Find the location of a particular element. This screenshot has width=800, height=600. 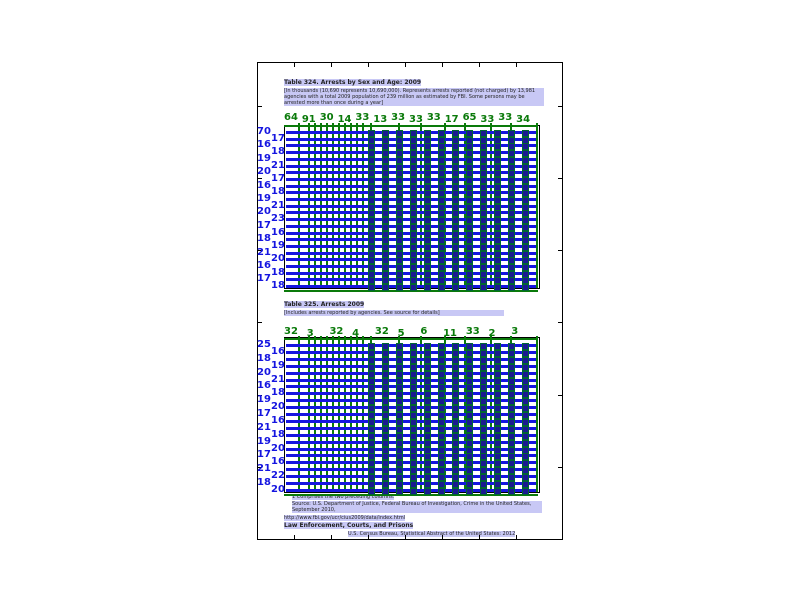

row-label: 20 is located at coordinates (278, 407).